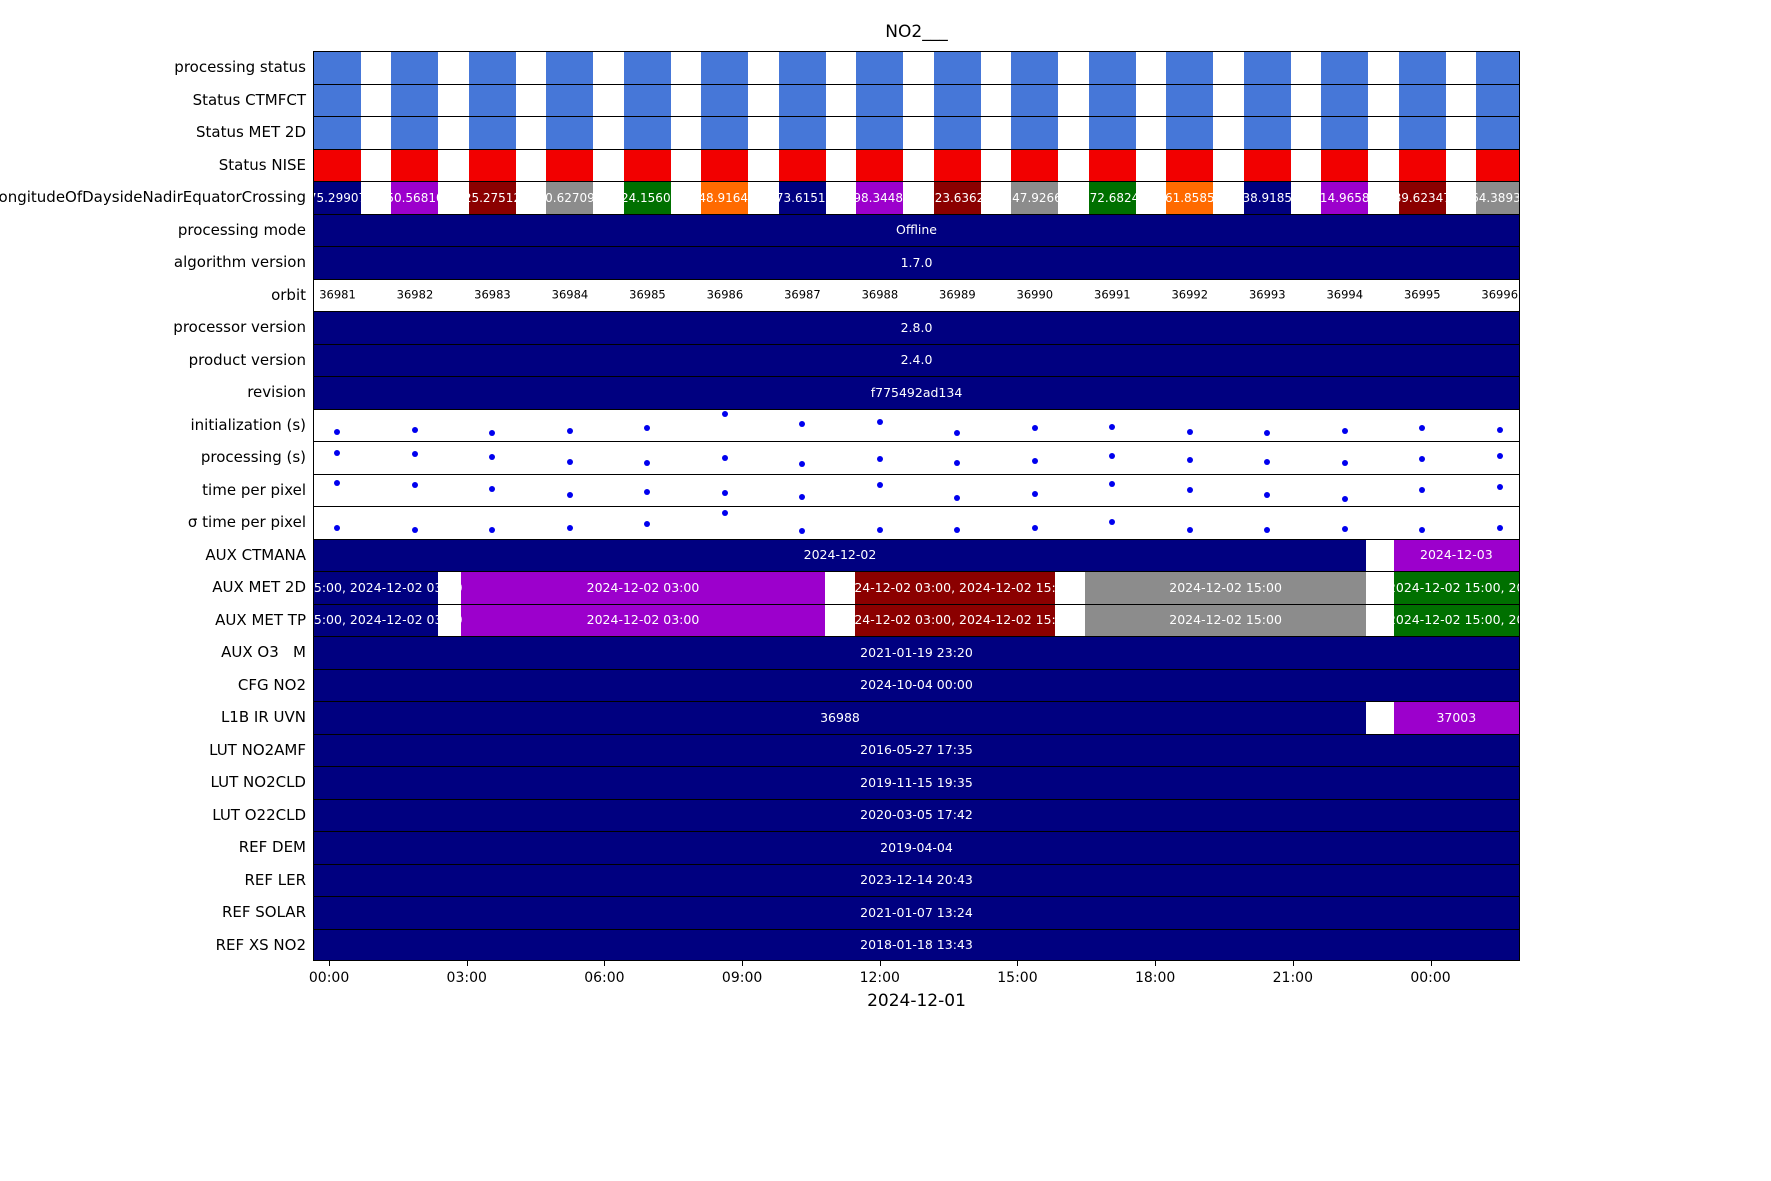 The width and height of the screenshot is (1771, 1181). I want to click on row-processing-mode: processing mode Offline, so click(760, 229).